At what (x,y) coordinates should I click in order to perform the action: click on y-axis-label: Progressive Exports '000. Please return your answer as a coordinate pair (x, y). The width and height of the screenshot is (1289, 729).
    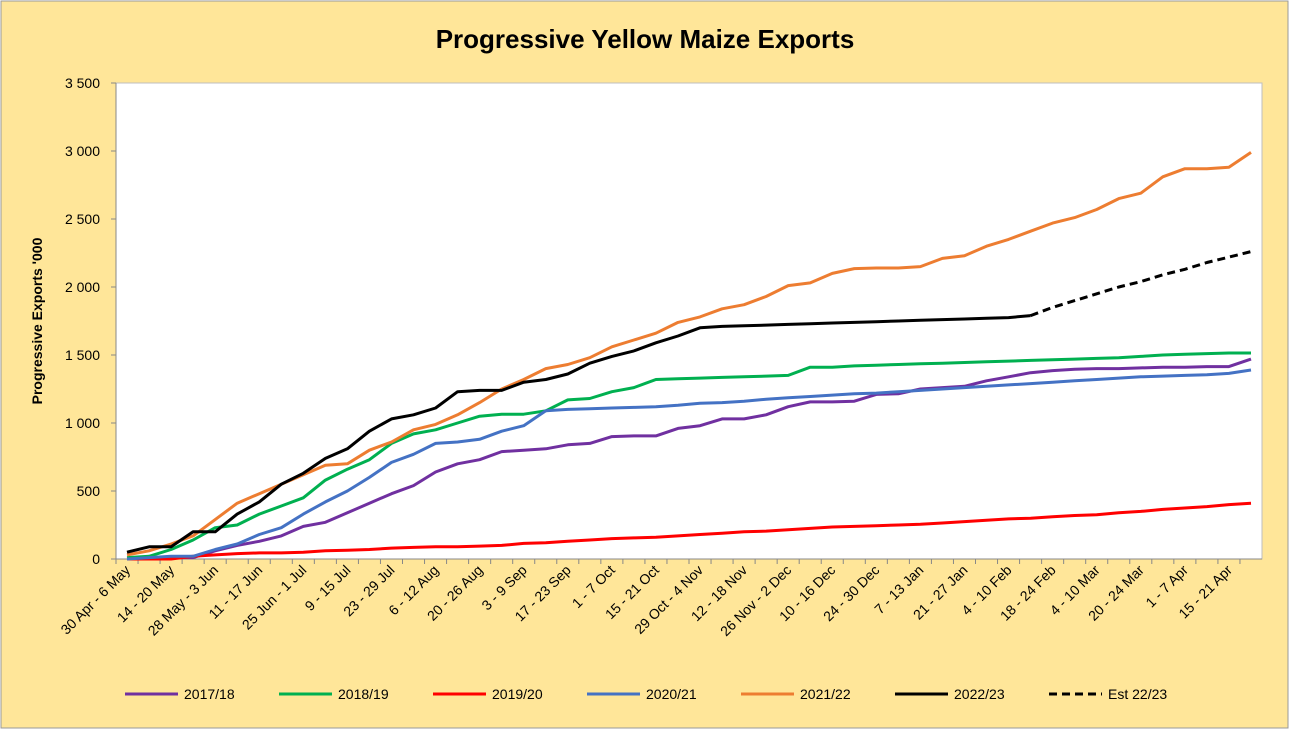
    Looking at the image, I should click on (37, 320).